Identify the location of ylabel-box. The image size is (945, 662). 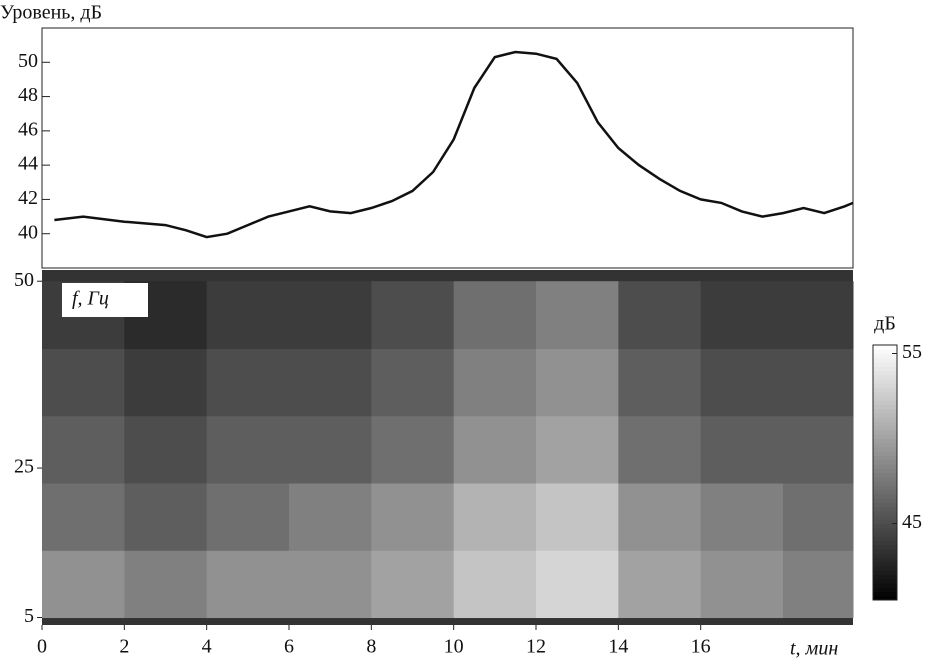
(105, 300).